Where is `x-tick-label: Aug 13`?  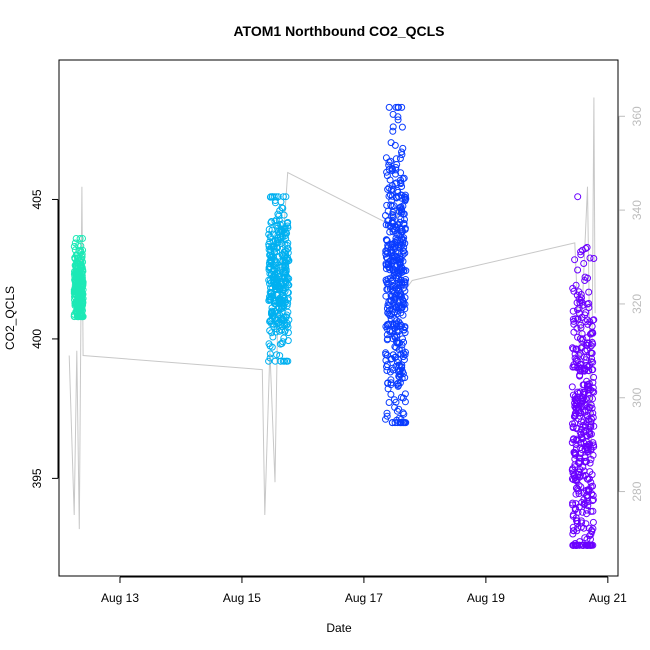
x-tick-label: Aug 13 is located at coordinates (120, 598).